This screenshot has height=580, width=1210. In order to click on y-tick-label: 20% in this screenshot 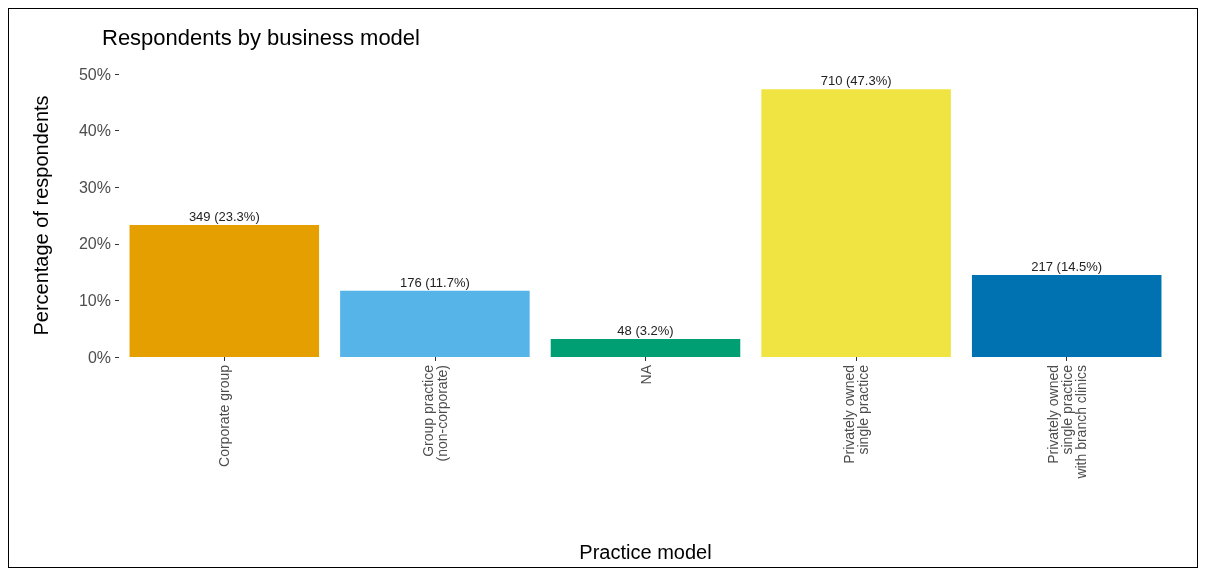, I will do `click(94, 244)`.